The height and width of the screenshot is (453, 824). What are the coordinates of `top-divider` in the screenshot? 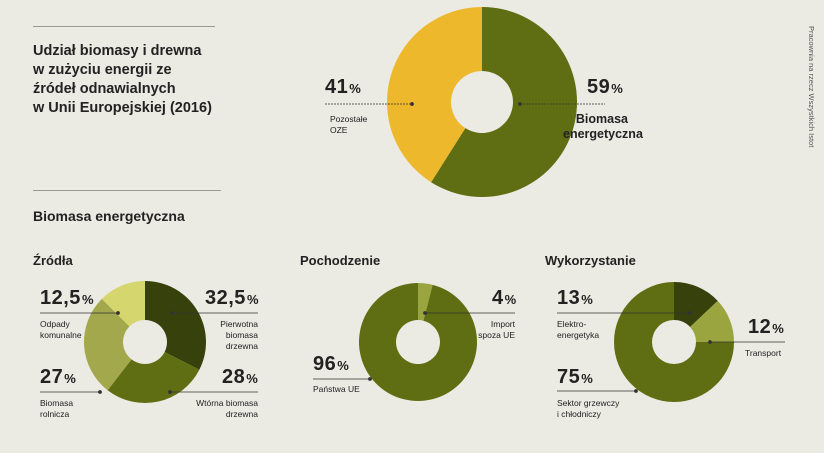 It's located at (124, 26).